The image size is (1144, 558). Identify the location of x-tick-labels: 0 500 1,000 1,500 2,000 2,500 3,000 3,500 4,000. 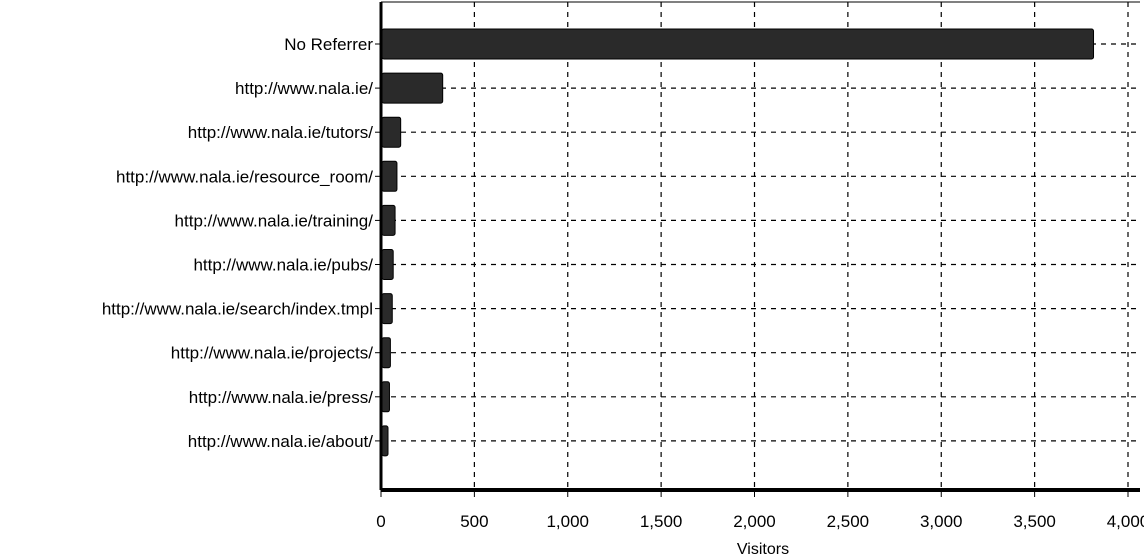
(760, 521).